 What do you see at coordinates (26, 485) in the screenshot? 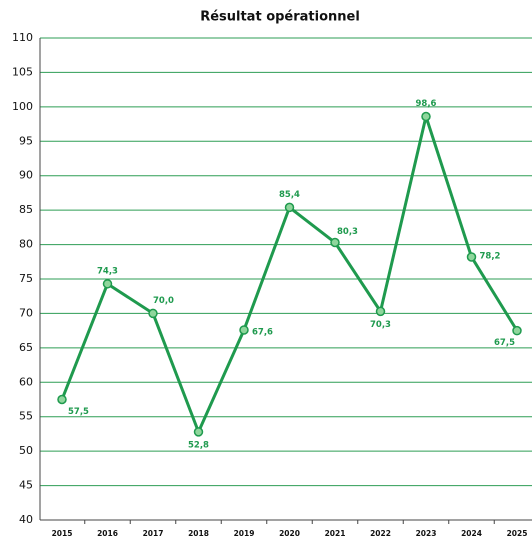
I see `y-tick-label: 45` at bounding box center [26, 485].